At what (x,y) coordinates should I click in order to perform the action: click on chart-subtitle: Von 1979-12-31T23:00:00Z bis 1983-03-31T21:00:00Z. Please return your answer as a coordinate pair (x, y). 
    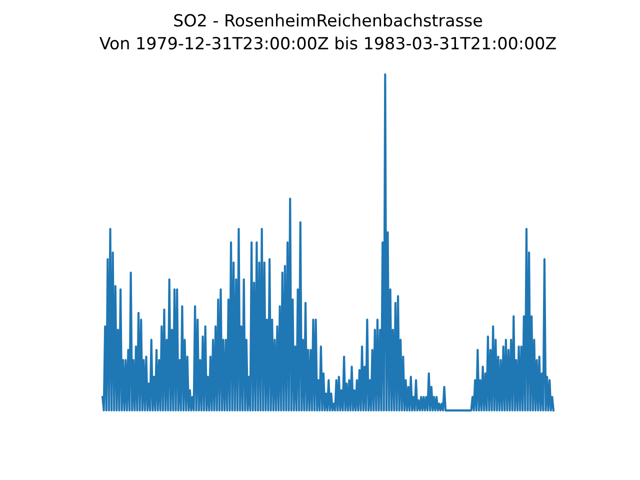
    Looking at the image, I should click on (327, 43).